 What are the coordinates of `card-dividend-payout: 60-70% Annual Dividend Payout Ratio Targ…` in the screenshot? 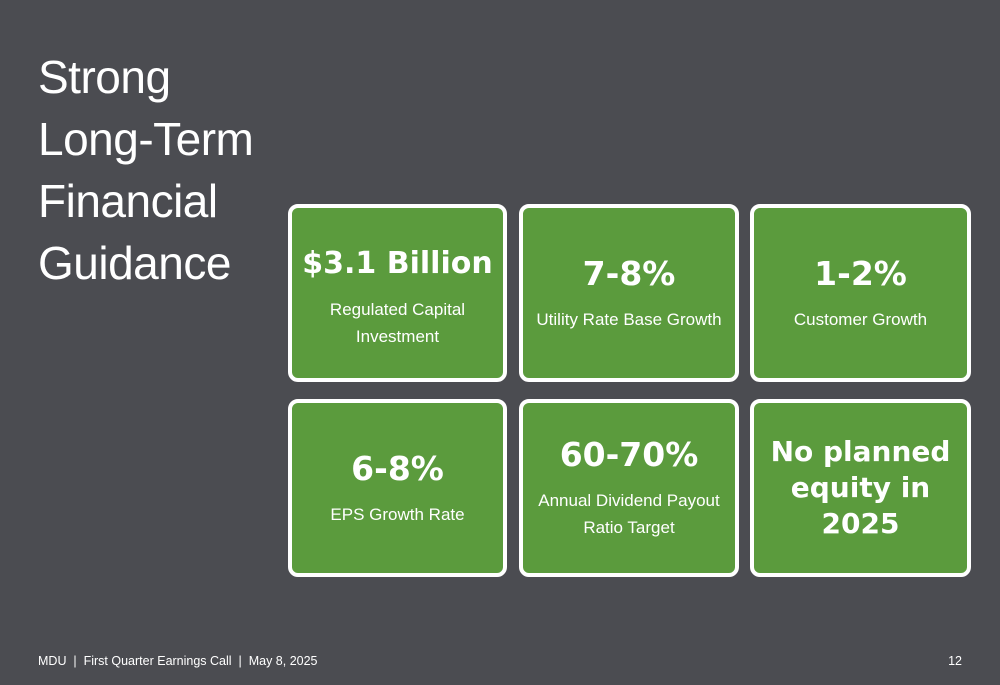 It's located at (629, 488).